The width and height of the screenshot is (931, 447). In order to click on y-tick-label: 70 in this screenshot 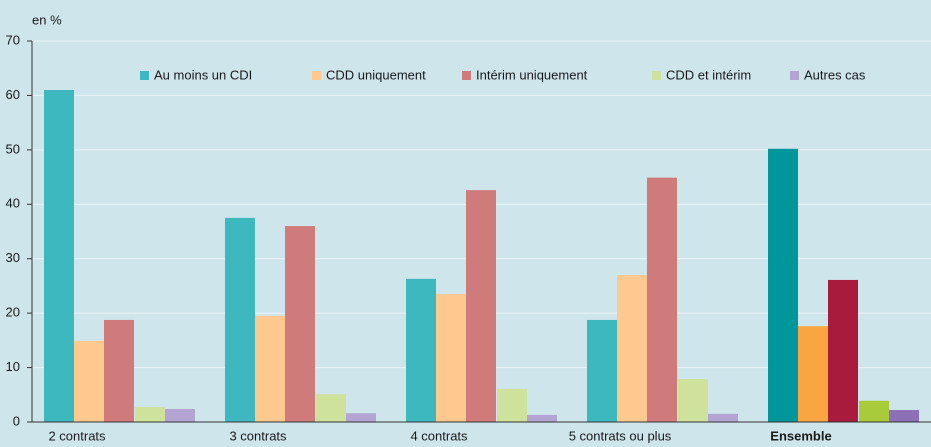, I will do `click(13, 39)`.